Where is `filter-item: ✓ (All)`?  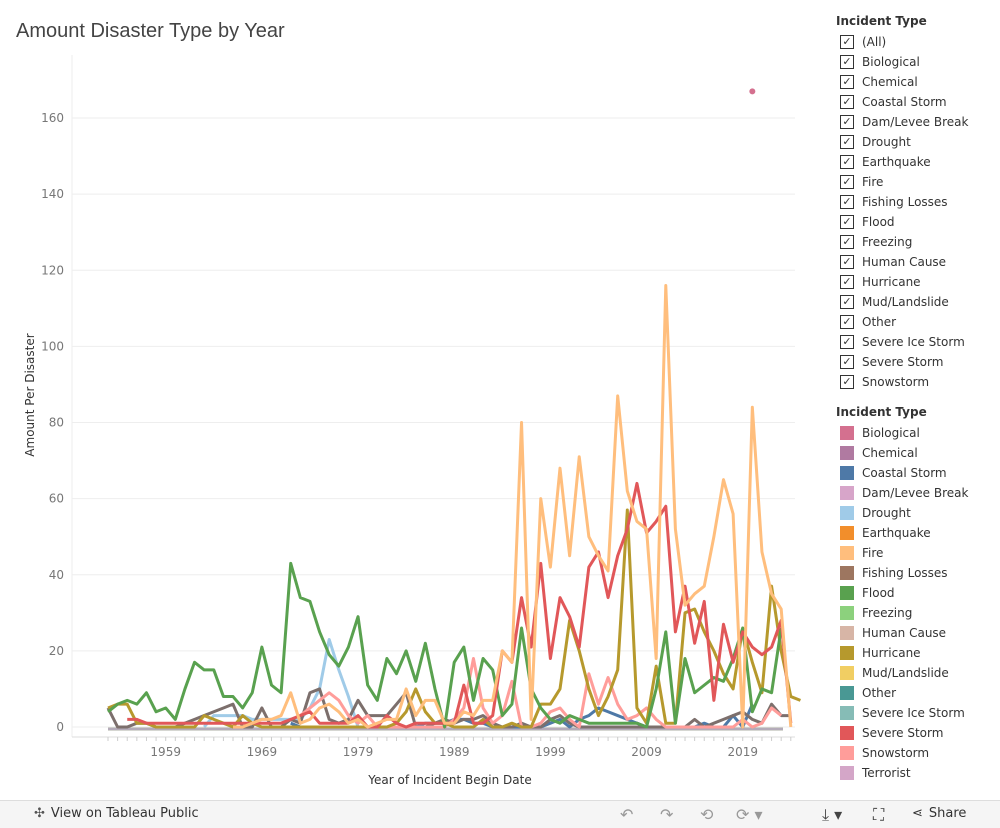 filter-item: ✓ (All) is located at coordinates (902, 42).